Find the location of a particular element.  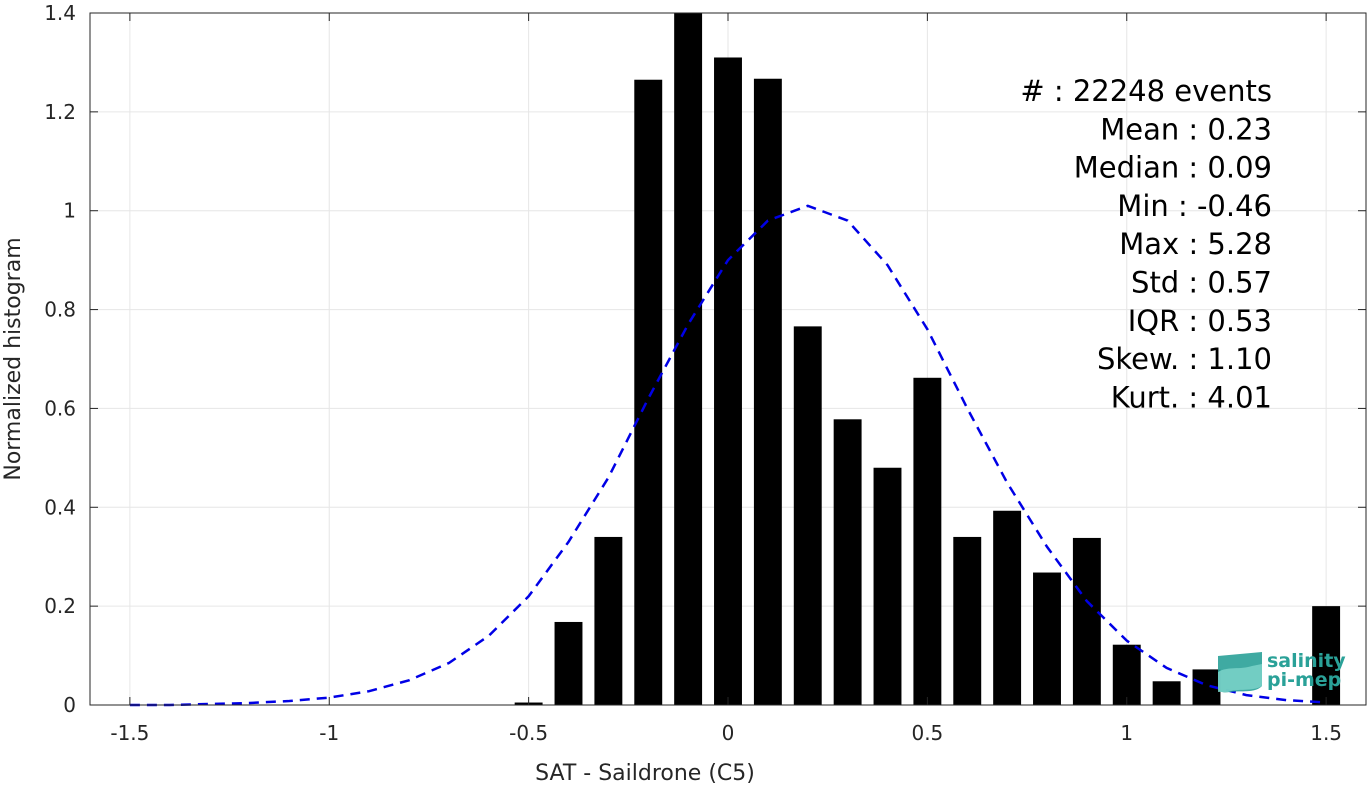

x-tick-label: -1.5 is located at coordinates (129, 733).